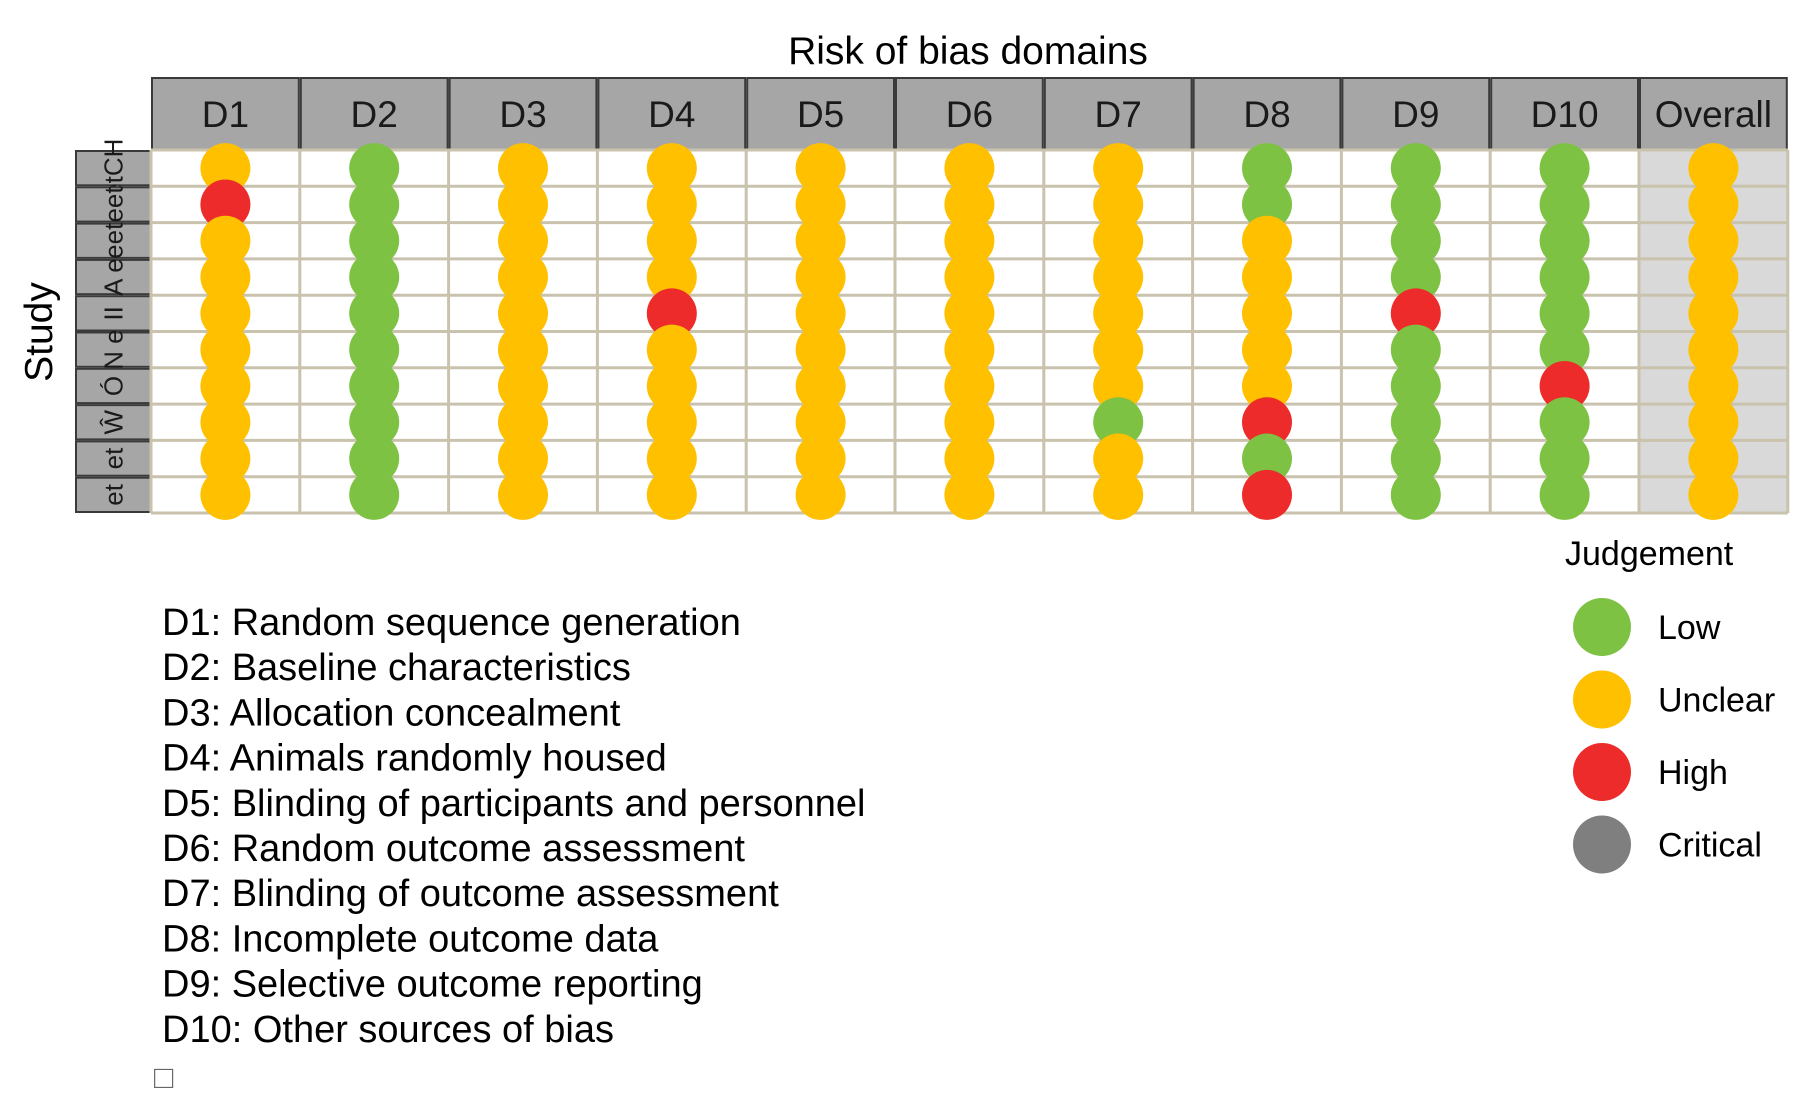 The image size is (1800, 1113). Describe the element at coordinates (1564, 277) in the screenshot. I see `judgement-point-r4-d10` at that location.